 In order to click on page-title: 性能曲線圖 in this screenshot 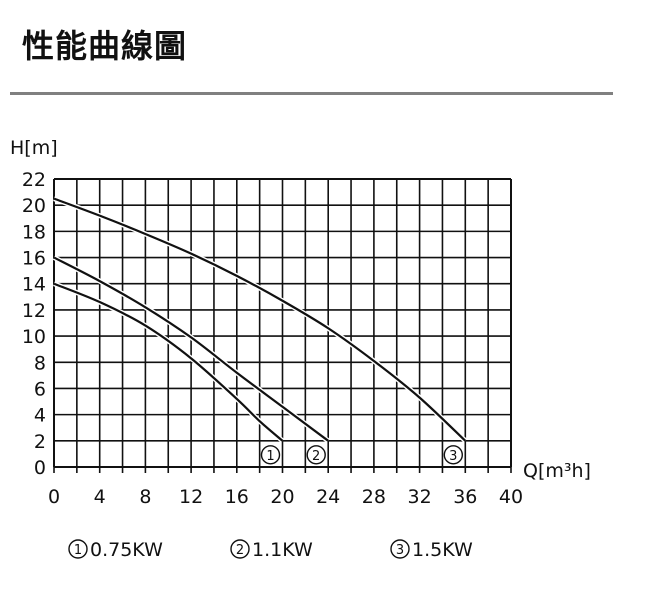, I will do `click(105, 46)`.